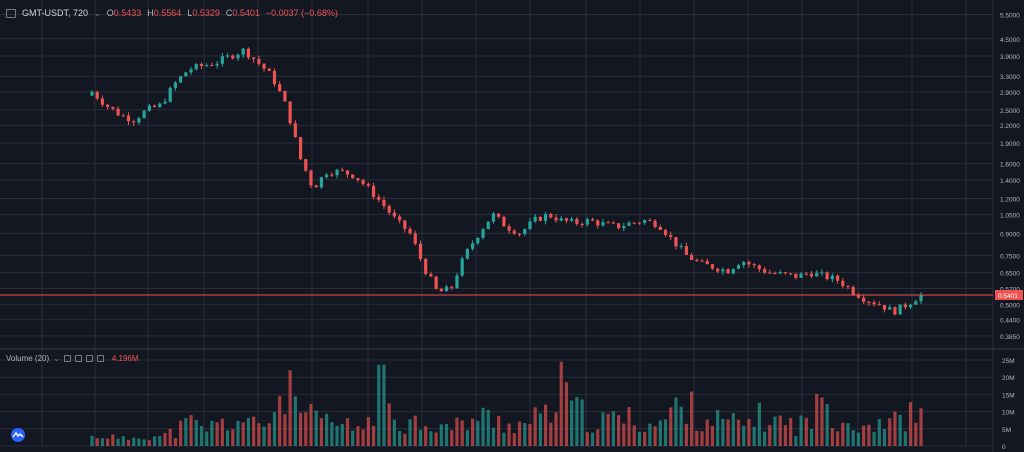 This screenshot has height=452, width=1024. I want to click on eye-icon, so click(67, 358).